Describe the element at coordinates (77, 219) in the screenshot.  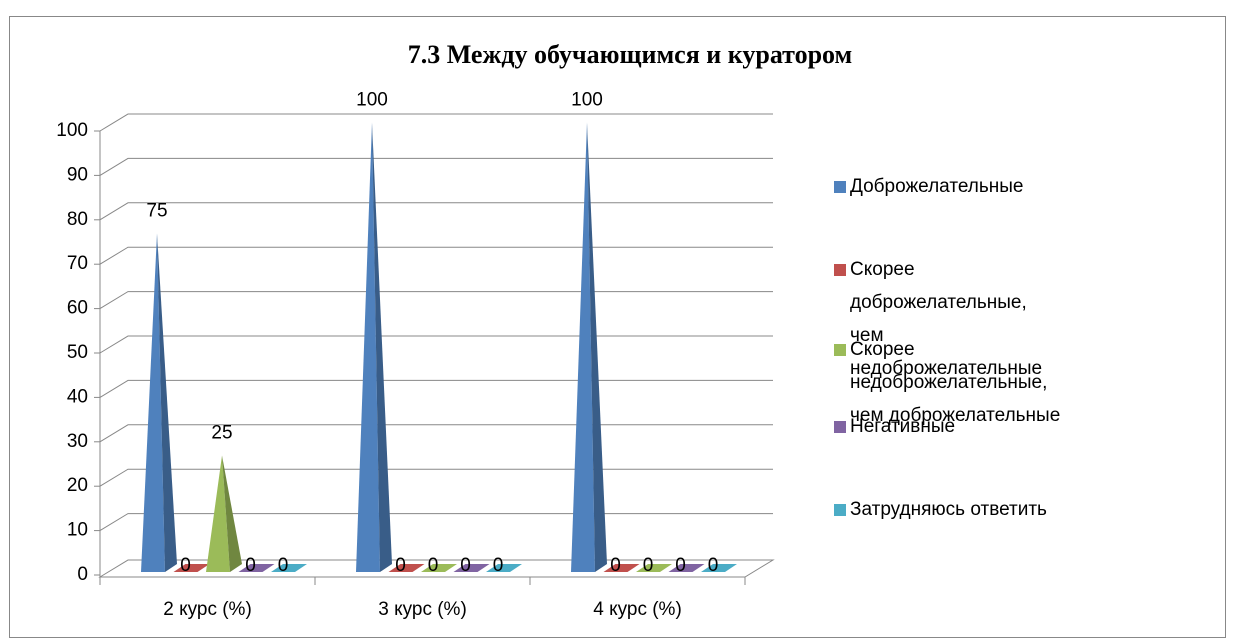
I see `y-tick-label: 80` at that location.